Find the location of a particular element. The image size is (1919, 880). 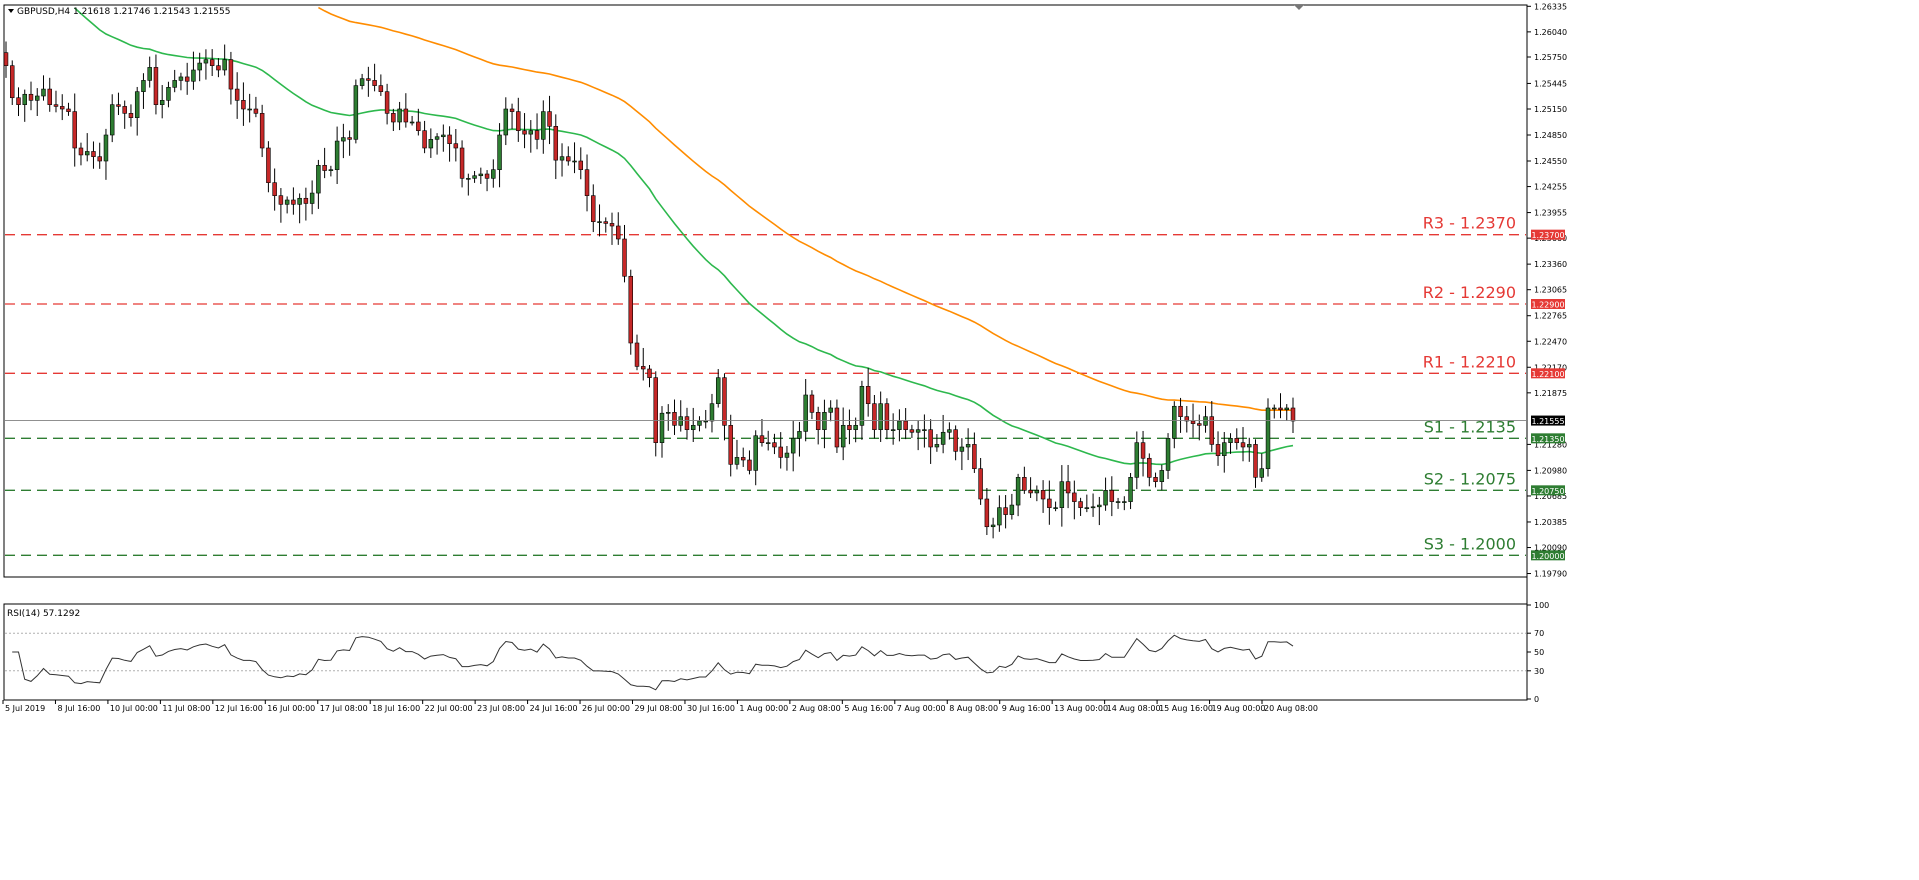

time-tick-label: 12 Jul 16:00 is located at coordinates (239, 708).